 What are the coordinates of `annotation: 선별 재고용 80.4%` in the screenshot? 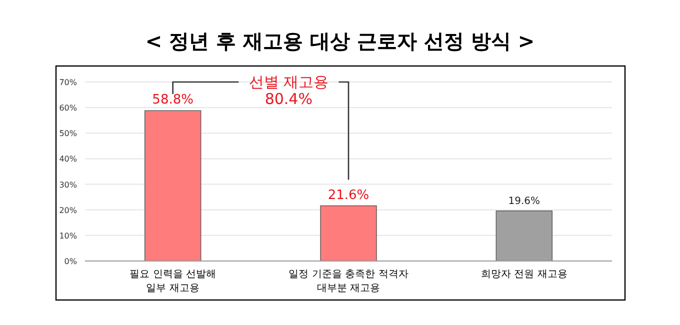 It's located at (288, 90).